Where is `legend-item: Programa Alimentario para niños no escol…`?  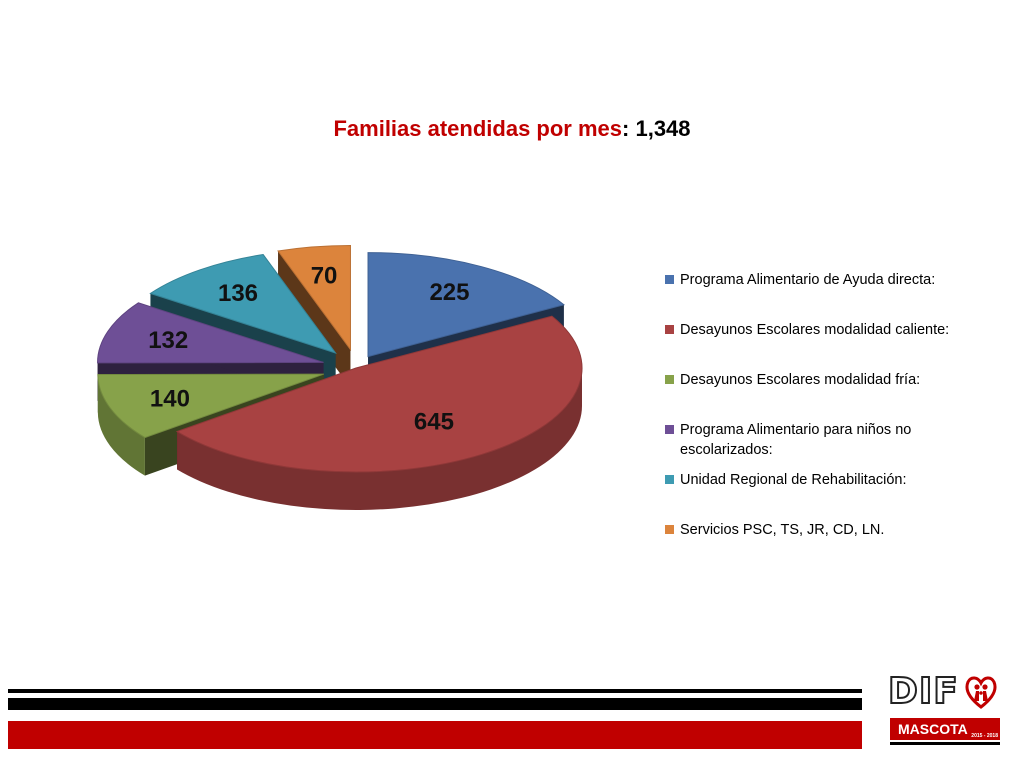 legend-item: Programa Alimentario para niños no escol… is located at coordinates (815, 440).